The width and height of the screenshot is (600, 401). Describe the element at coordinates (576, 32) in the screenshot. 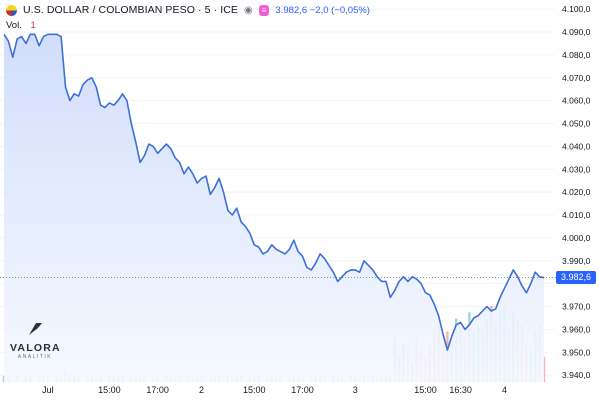

I see `y-tick-label: 4.090,0` at that location.